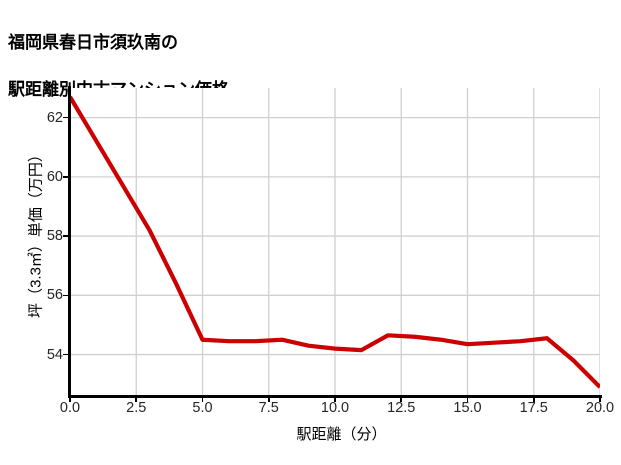 The image size is (621, 465). What do you see at coordinates (341, 434) in the screenshot?
I see `x-axis-label-text: 駅距離（分）` at bounding box center [341, 434].